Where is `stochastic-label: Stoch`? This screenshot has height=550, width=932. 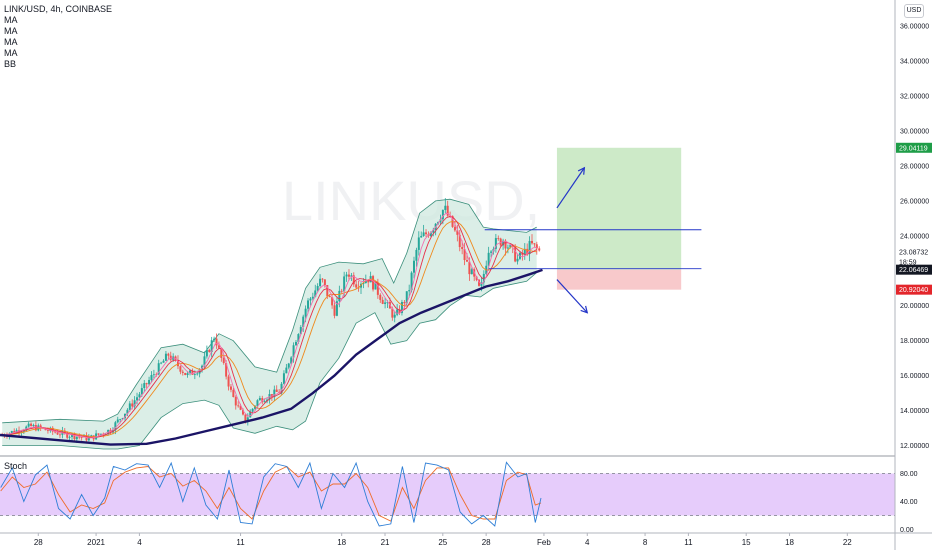
stochastic-label: Stoch is located at coordinates (16, 466).